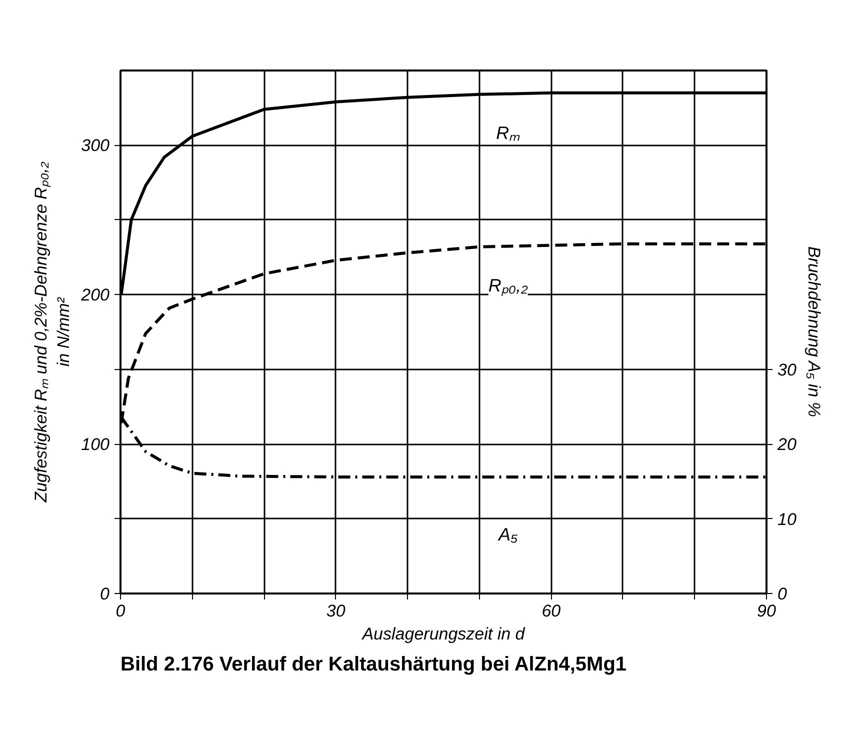 The image size is (856, 741). What do you see at coordinates (95, 295) in the screenshot?
I see `y-tick-label: 200` at bounding box center [95, 295].